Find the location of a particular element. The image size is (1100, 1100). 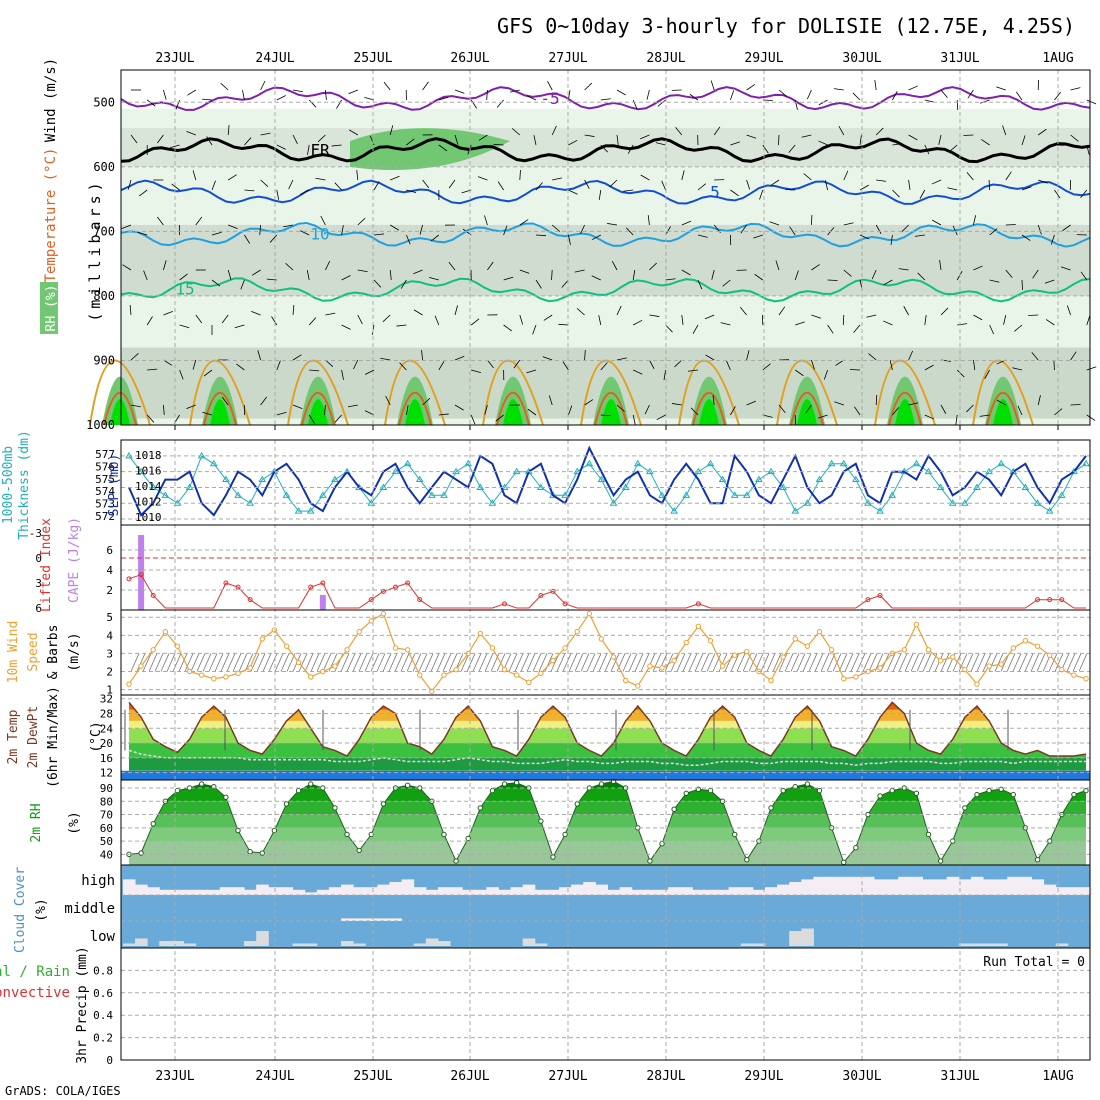

wind-label-2: Speed is located at coordinates (33, 651).